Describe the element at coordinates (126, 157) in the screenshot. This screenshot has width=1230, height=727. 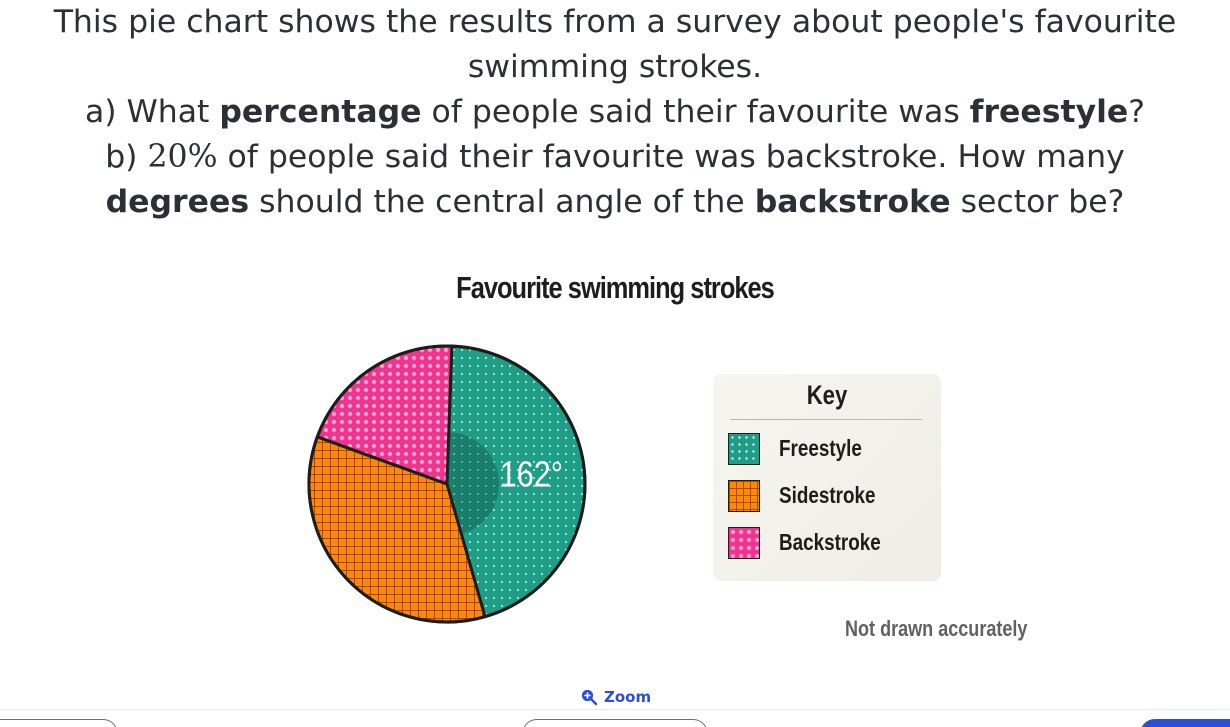
I see `part-b-prefix: b)` at that location.